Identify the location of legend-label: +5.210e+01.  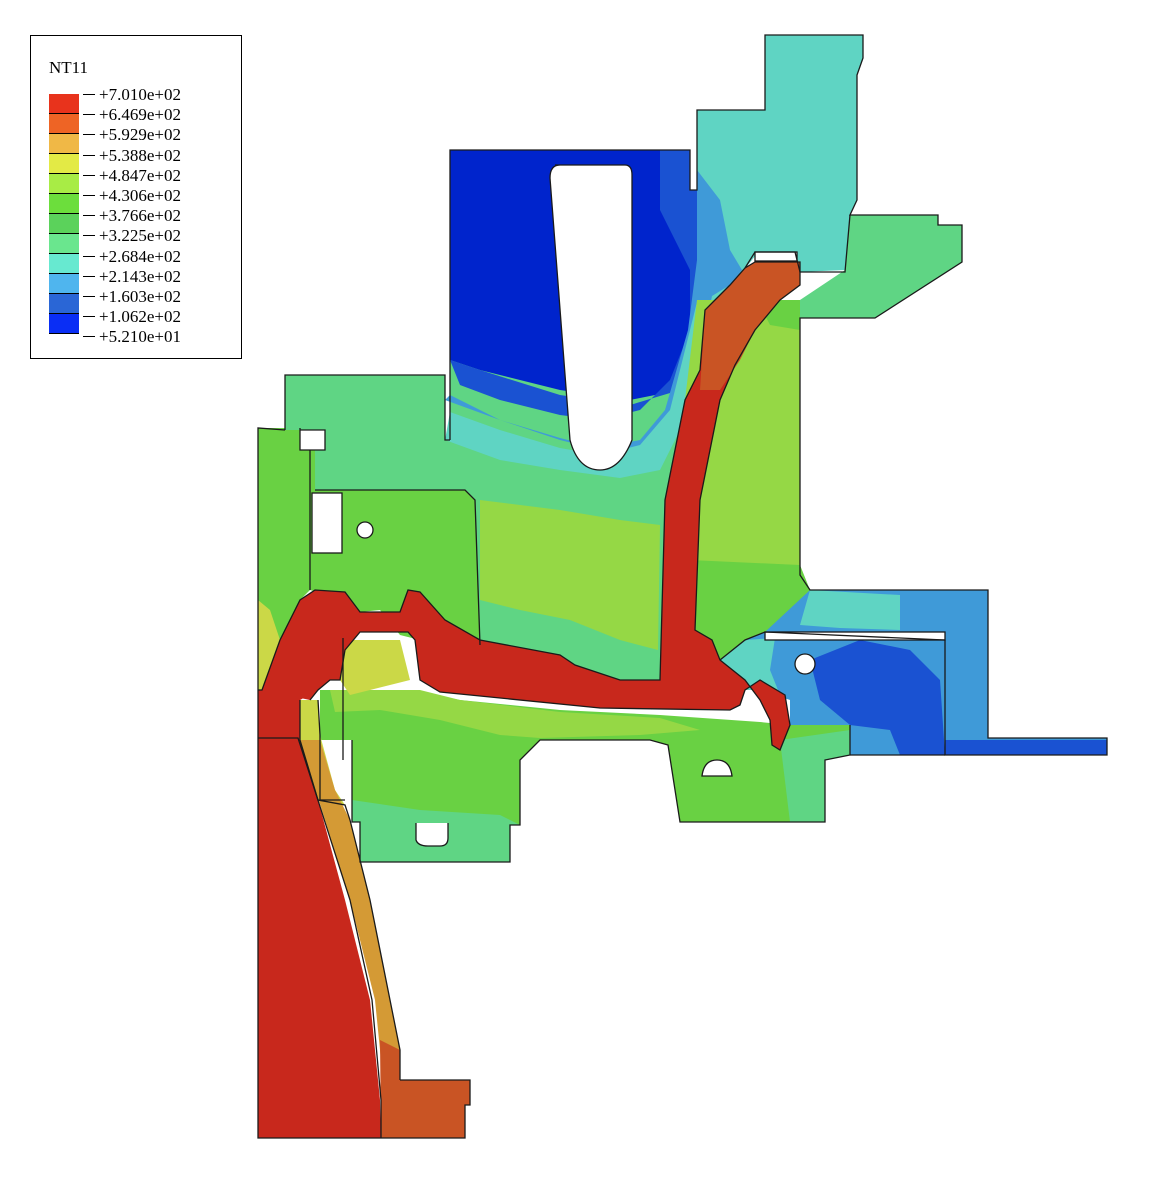
(132, 338).